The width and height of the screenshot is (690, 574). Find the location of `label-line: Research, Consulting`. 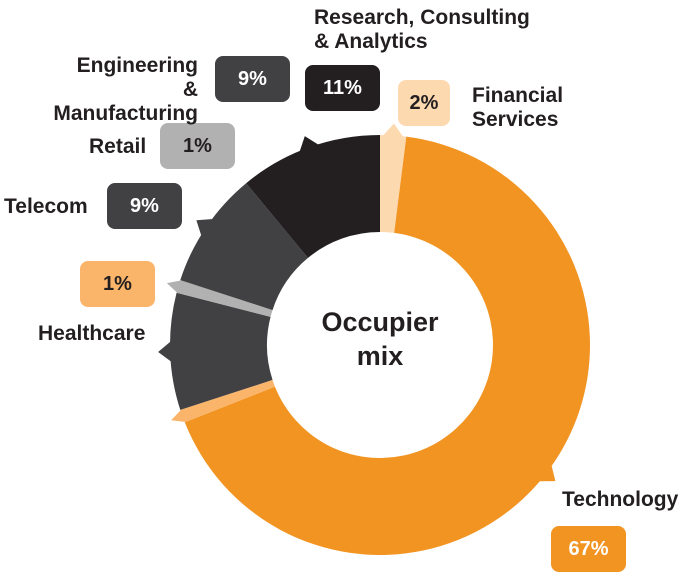

label-line: Research, Consulting is located at coordinates (422, 17).